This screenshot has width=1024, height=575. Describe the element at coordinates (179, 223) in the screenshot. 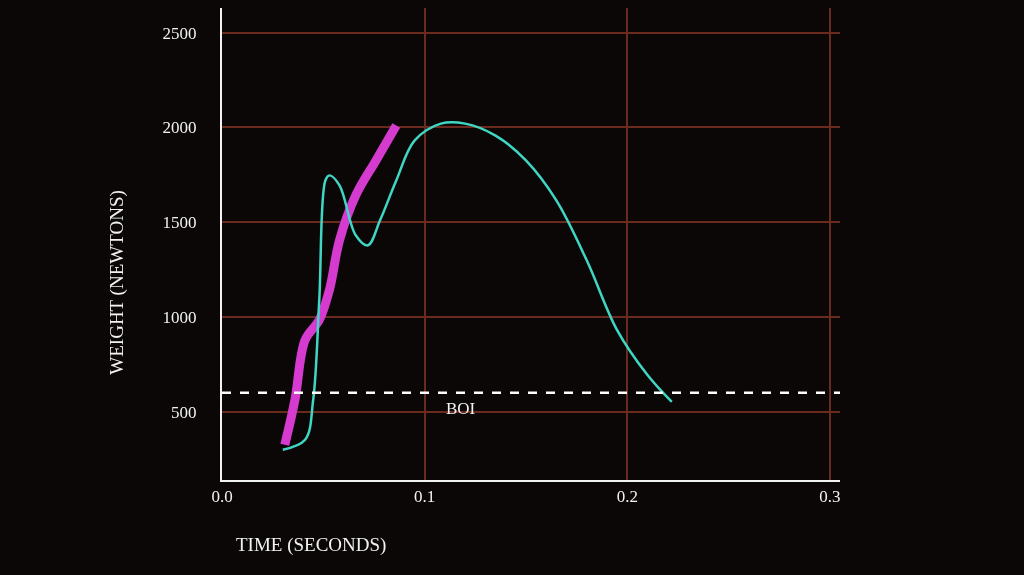

I see `y-tick-label: 1500` at that location.